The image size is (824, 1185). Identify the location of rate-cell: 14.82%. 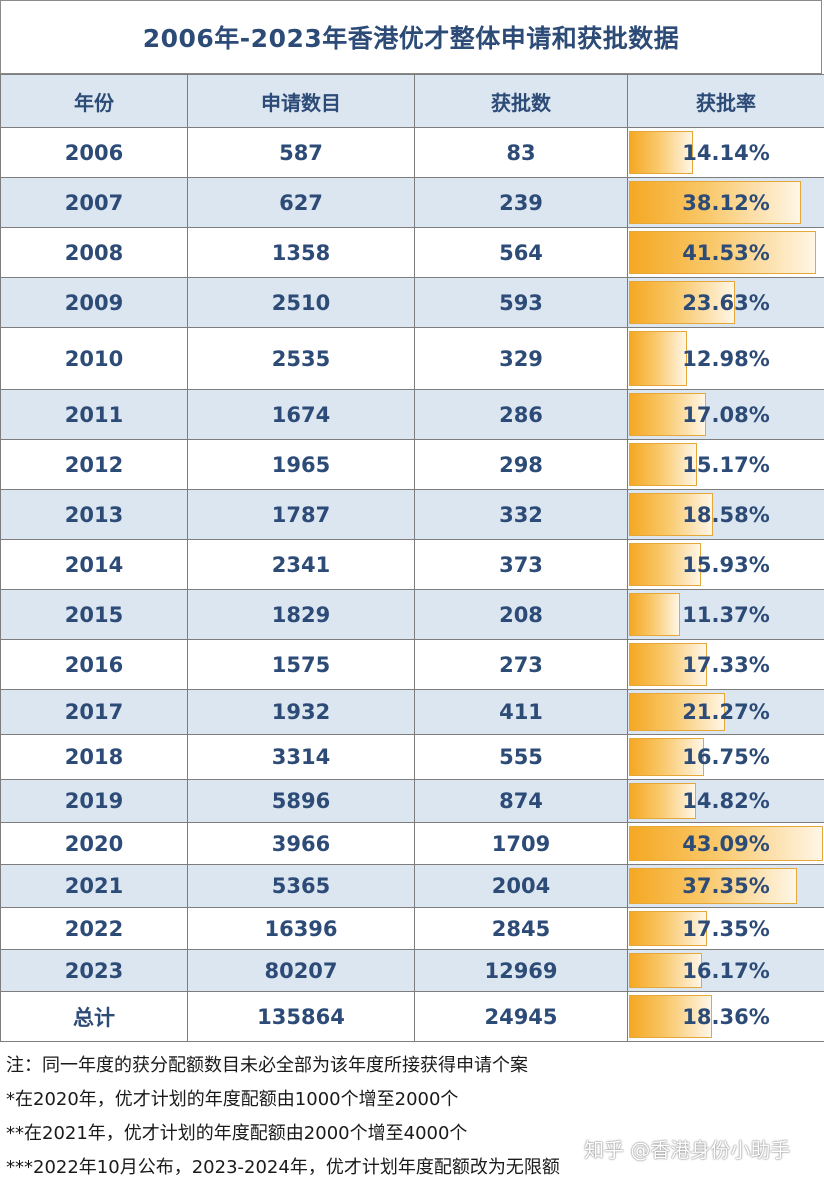
(725, 801).